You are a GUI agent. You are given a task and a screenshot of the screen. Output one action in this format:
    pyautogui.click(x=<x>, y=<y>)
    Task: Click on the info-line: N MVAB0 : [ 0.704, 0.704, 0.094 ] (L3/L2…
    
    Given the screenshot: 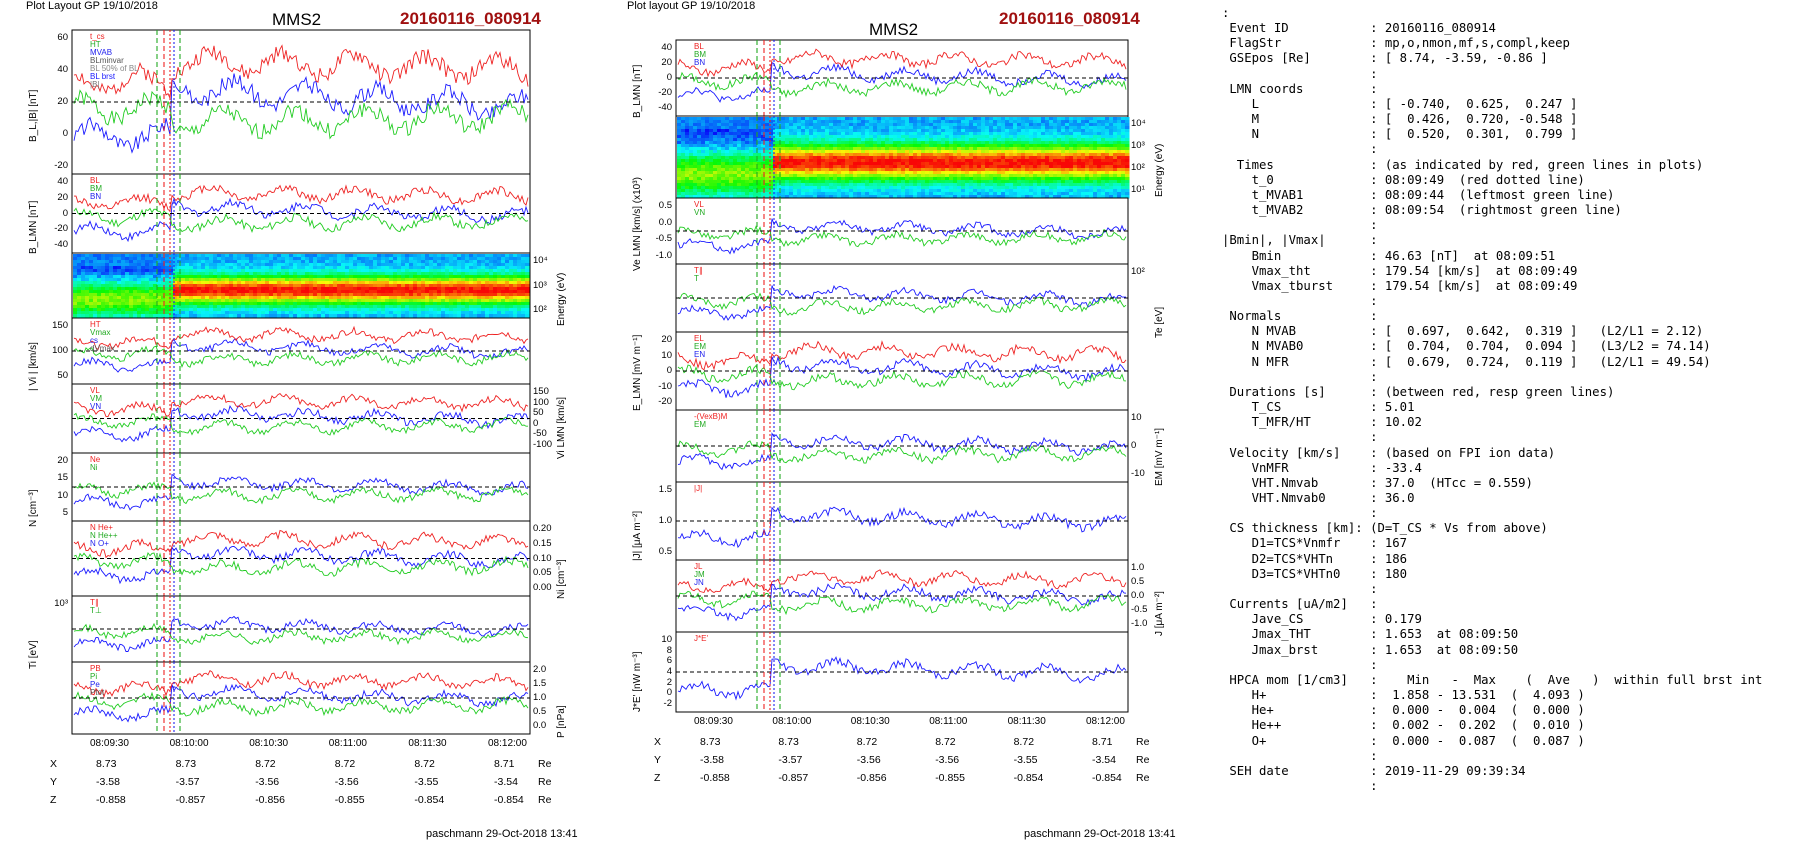 What is the action you would take?
    pyautogui.click(x=1481, y=346)
    